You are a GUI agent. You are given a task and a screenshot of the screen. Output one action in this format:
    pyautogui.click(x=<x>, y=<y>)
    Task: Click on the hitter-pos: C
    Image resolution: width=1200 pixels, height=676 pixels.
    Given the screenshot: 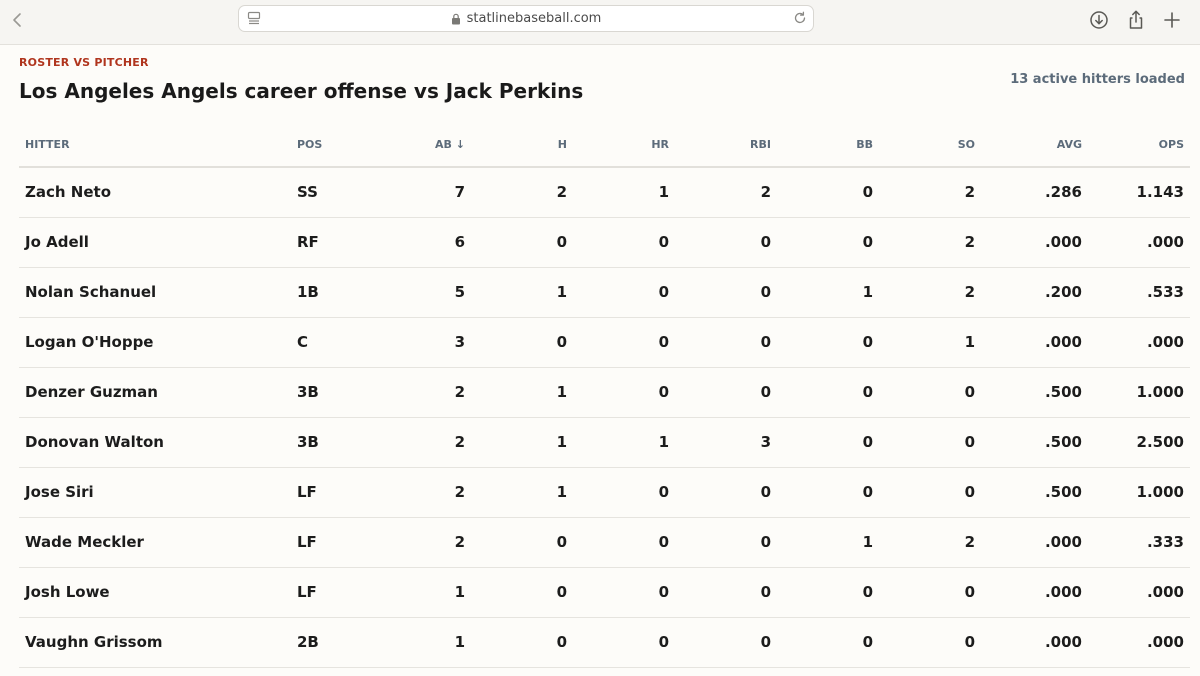 What is the action you would take?
    pyautogui.click(x=338, y=342)
    